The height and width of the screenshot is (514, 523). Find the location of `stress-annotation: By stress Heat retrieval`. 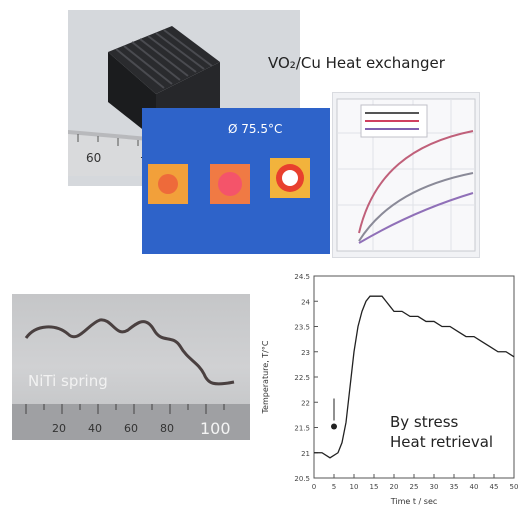

stress-annotation: By stress Heat retrieval is located at coordinates (441, 432).